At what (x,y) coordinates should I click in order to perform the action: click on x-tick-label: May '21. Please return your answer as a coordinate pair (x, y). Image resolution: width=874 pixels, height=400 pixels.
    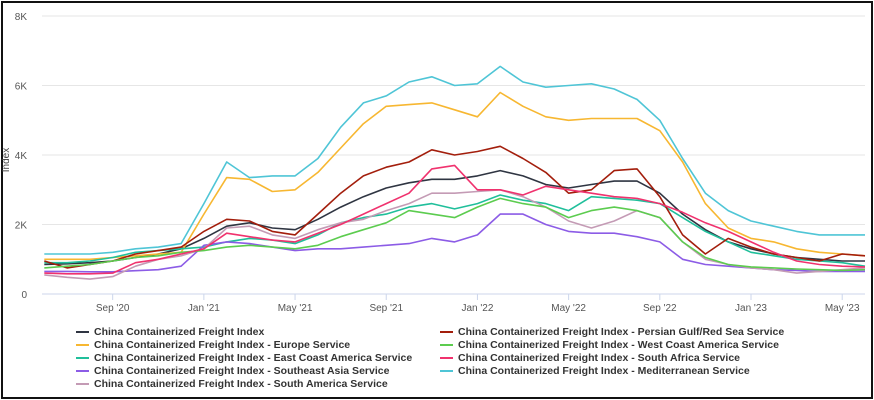
    Looking at the image, I should click on (295, 308).